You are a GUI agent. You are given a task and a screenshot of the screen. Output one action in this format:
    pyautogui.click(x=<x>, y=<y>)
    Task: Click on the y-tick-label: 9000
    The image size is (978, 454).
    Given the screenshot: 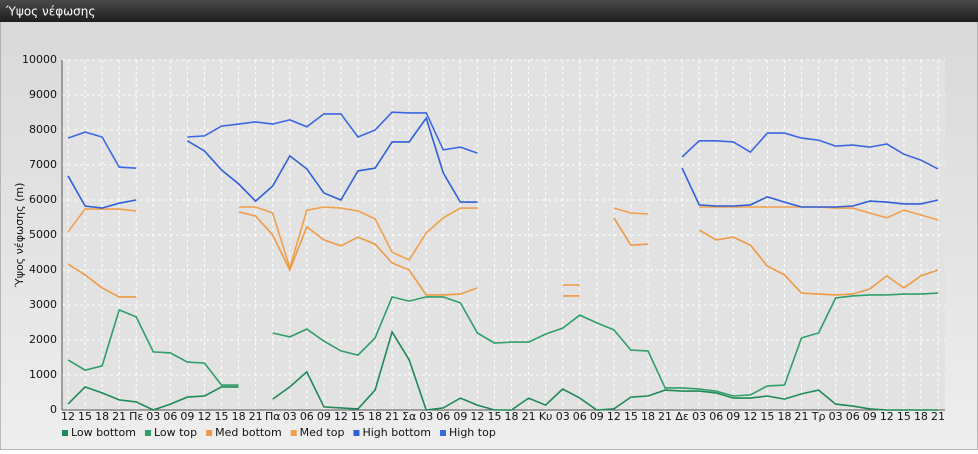 What is the action you would take?
    pyautogui.click(x=43, y=94)
    